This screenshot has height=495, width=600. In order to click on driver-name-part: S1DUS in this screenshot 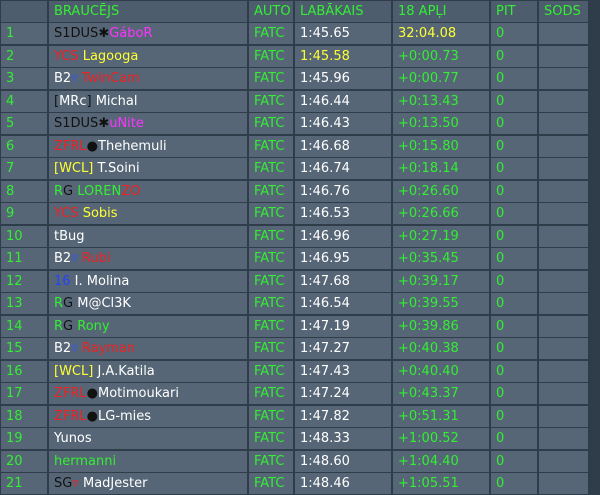, I will do `click(76, 34)`.